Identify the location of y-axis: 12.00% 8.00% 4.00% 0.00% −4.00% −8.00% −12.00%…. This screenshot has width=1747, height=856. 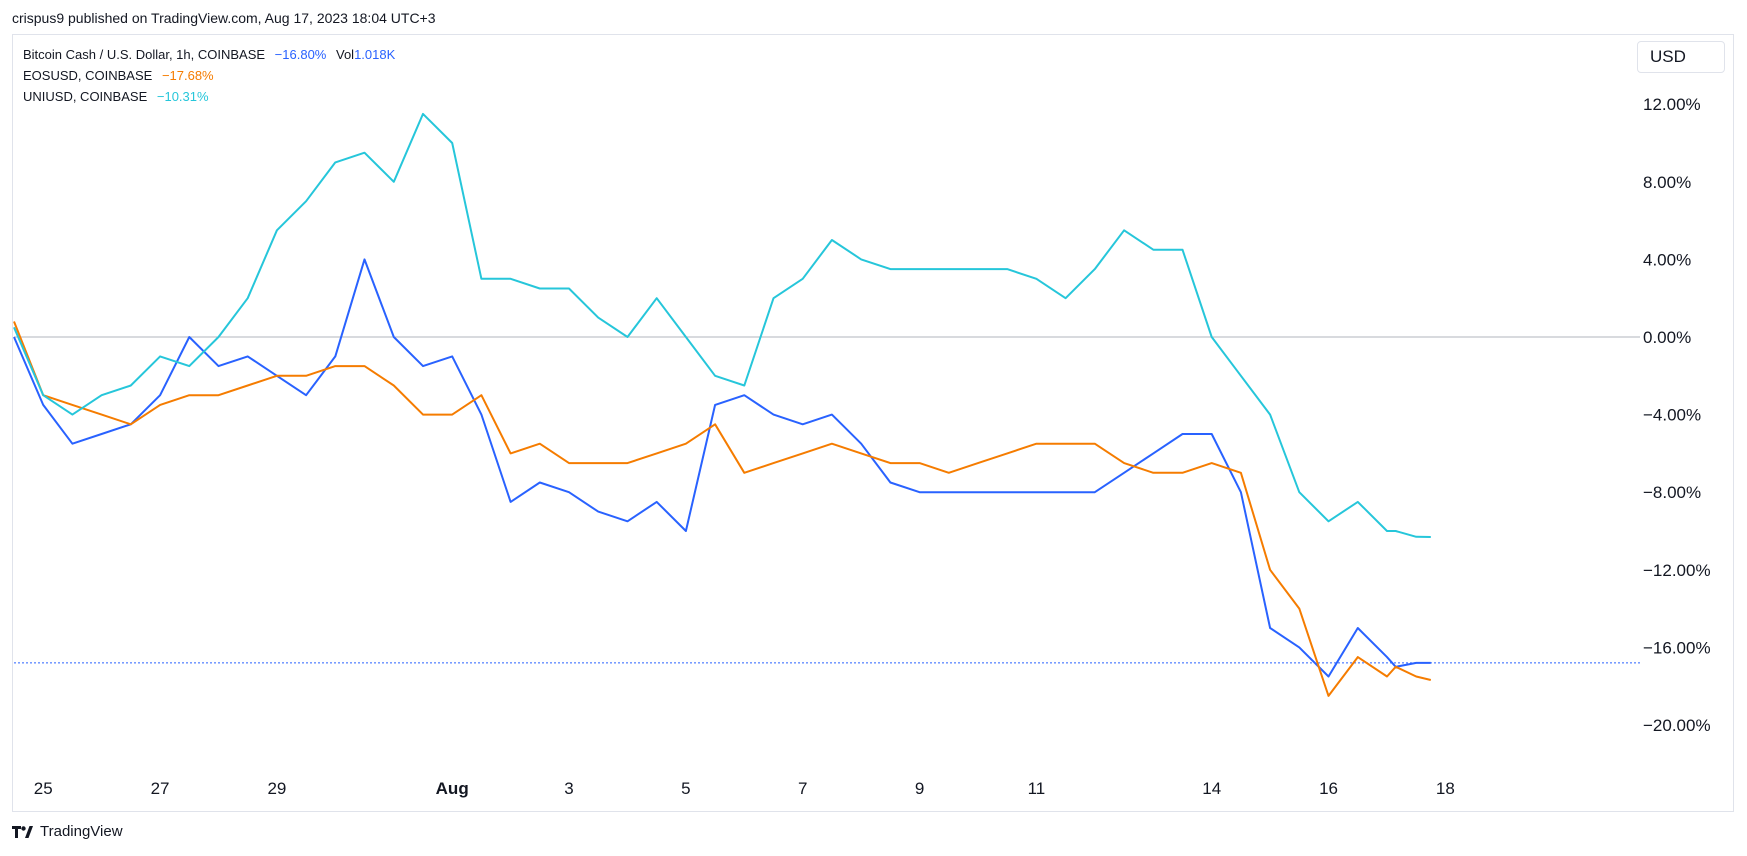
(1677, 415).